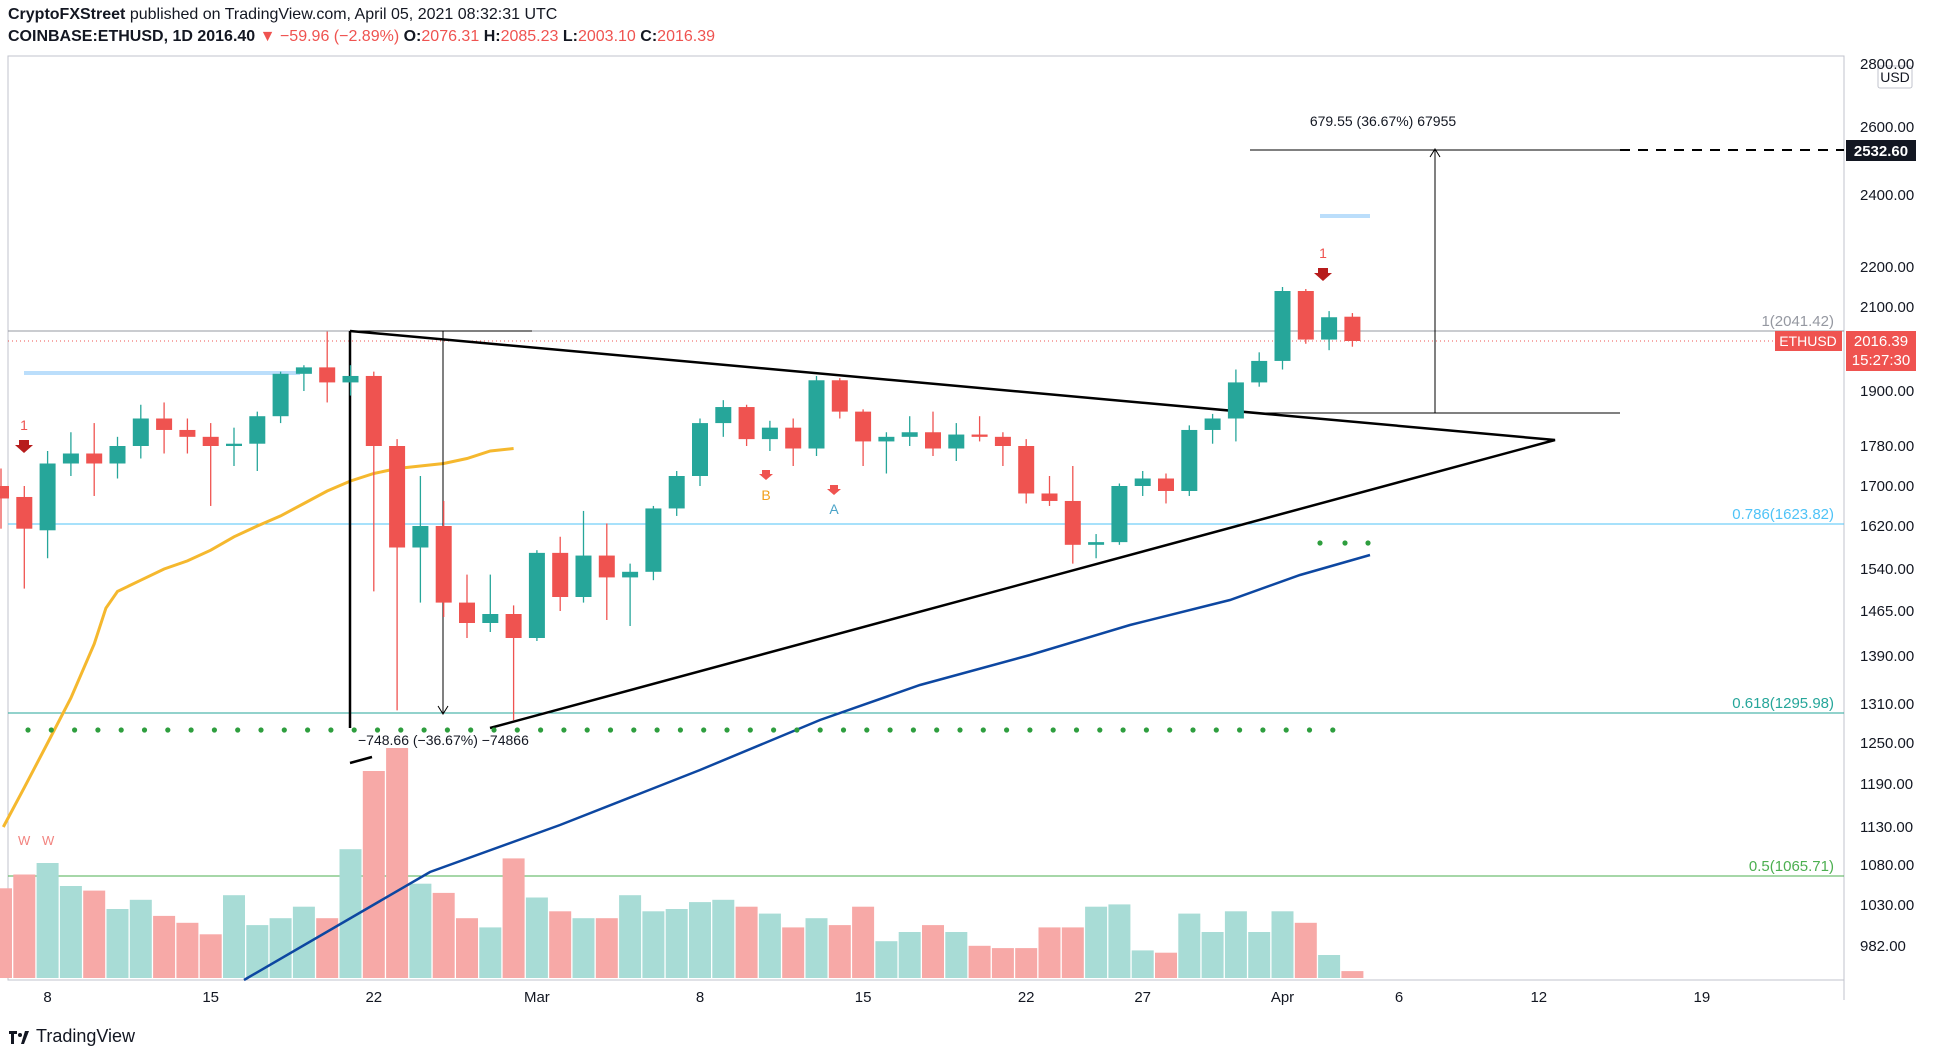 The height and width of the screenshot is (1061, 1938). What do you see at coordinates (765, 495) in the screenshot?
I see `wave-label-b: B` at bounding box center [765, 495].